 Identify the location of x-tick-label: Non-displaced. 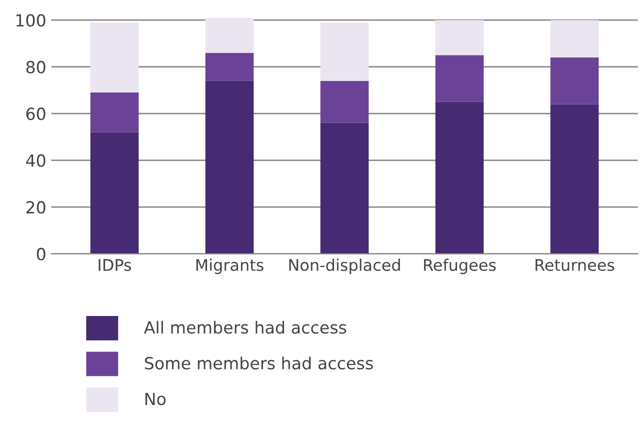
(344, 266).